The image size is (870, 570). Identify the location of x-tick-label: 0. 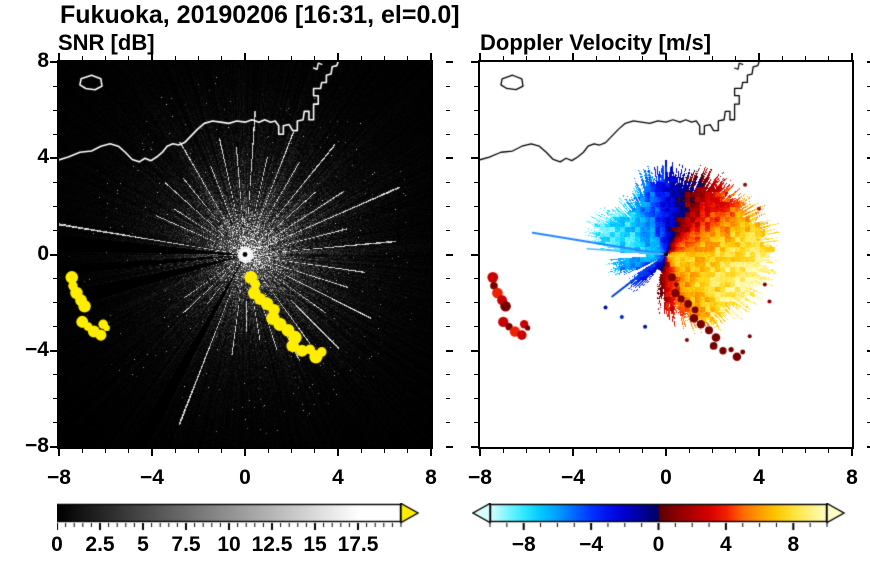
(245, 477).